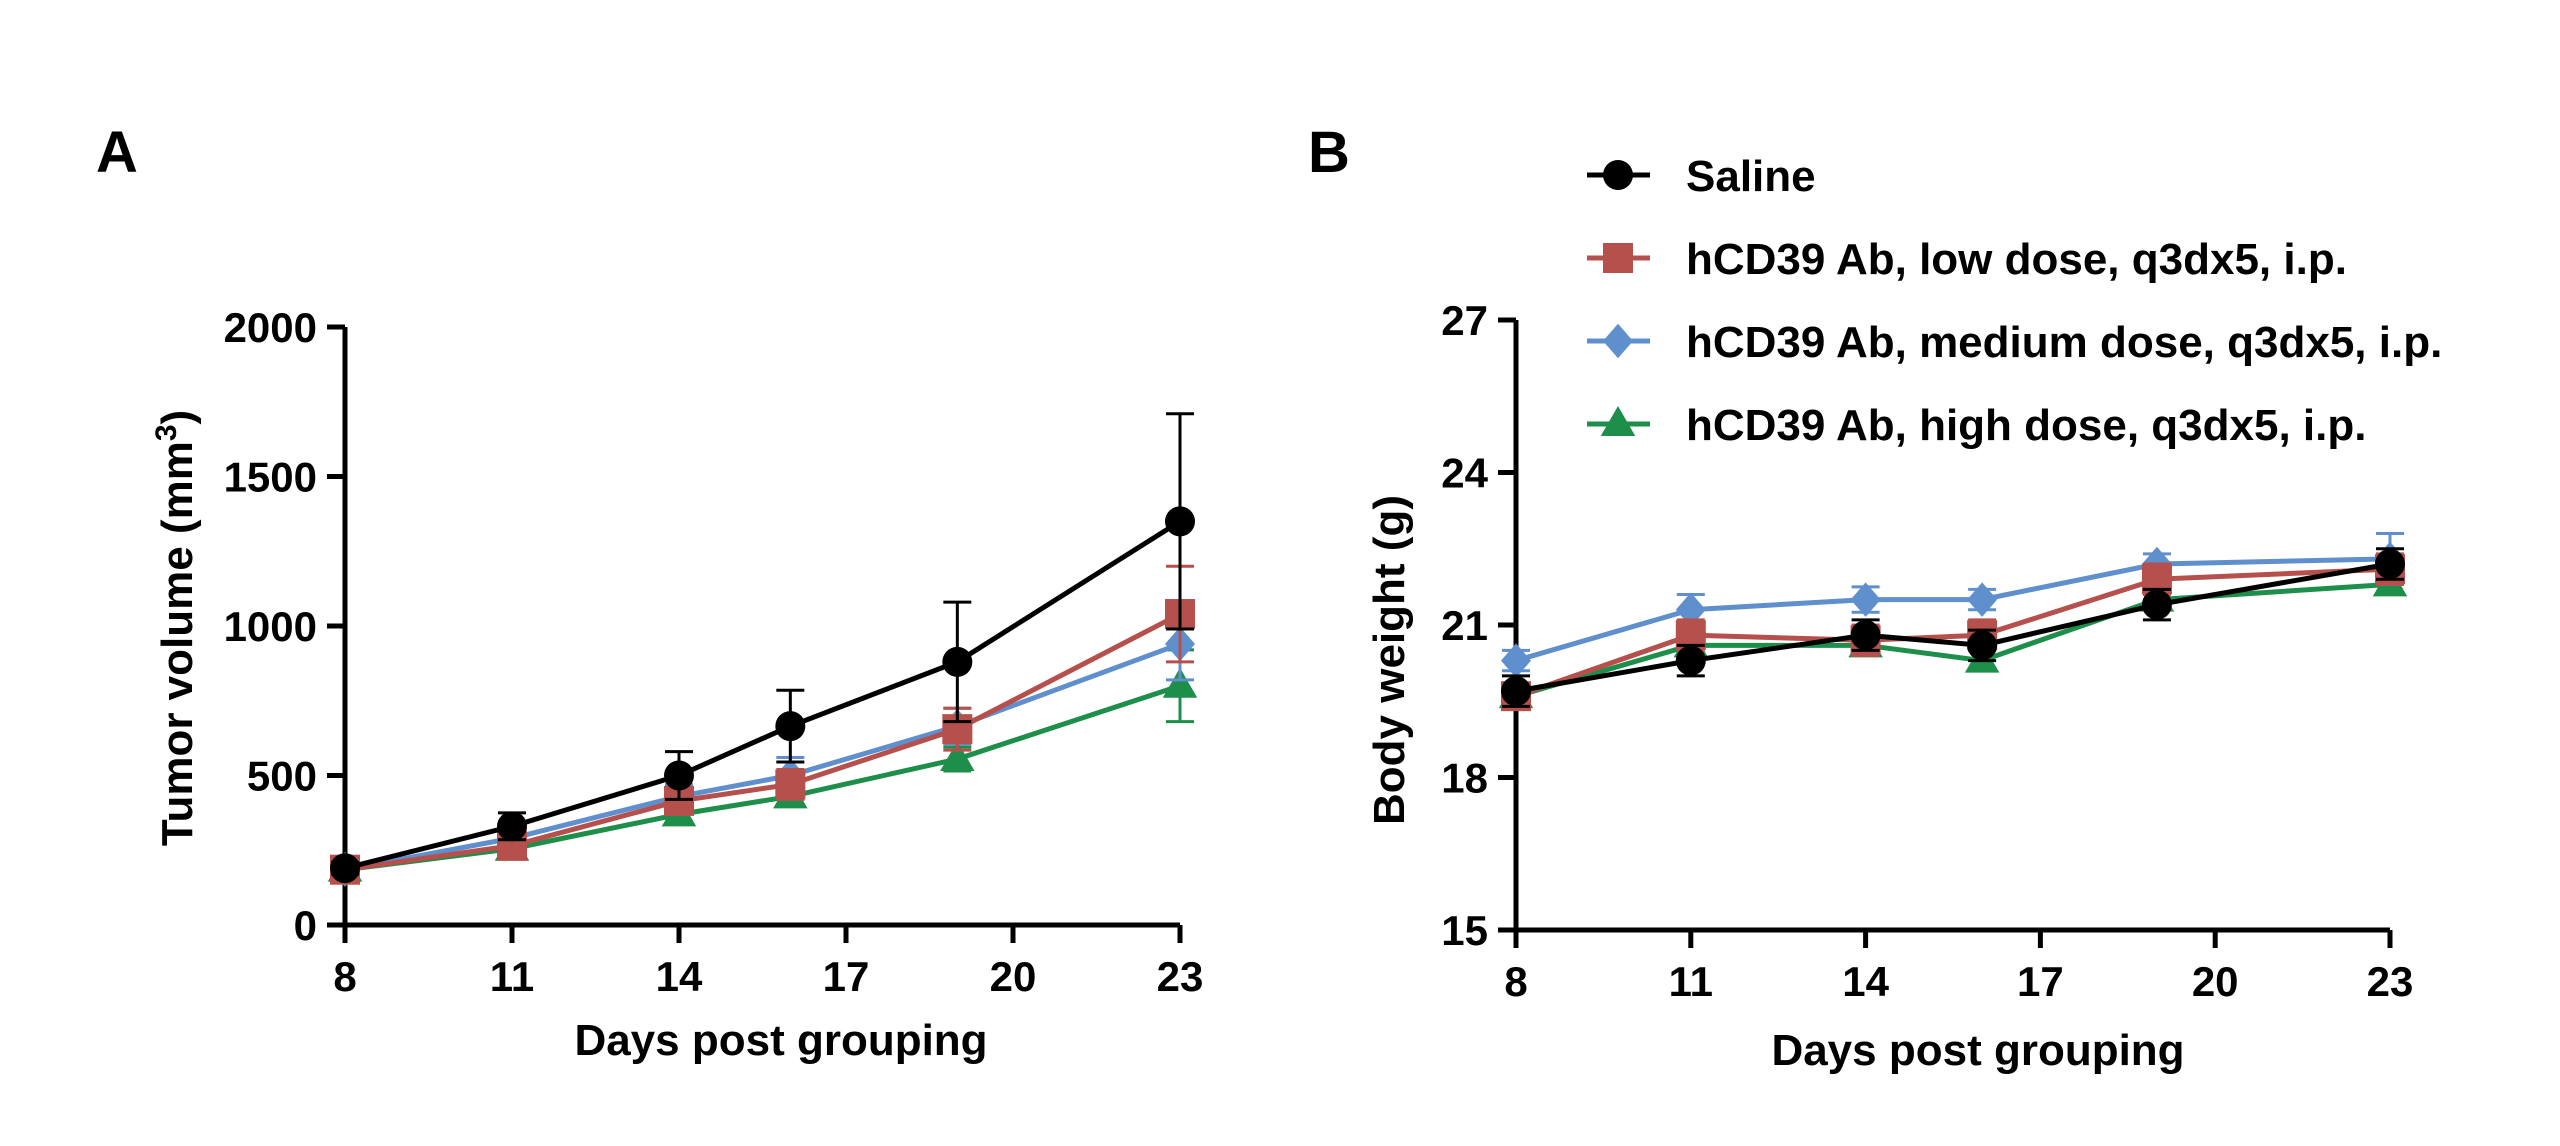 Image resolution: width=2560 pixels, height=1146 pixels. I want to click on panel-b-series-line-circle, so click(1953, 627).